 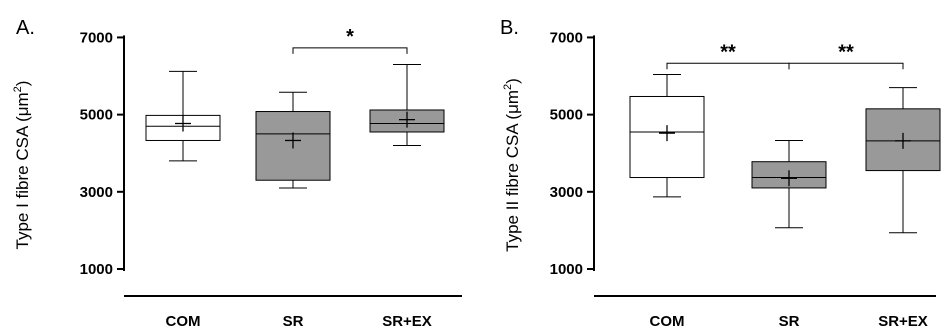 What do you see at coordinates (25, 28) in the screenshot?
I see `panel-label: A.` at bounding box center [25, 28].